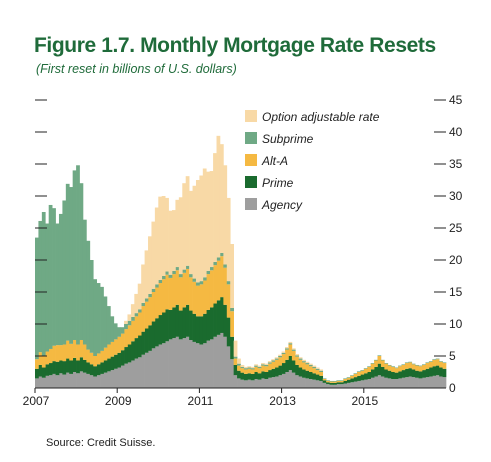  Describe the element at coordinates (456, 292) in the screenshot. I see `y-tick-label: 15` at that location.